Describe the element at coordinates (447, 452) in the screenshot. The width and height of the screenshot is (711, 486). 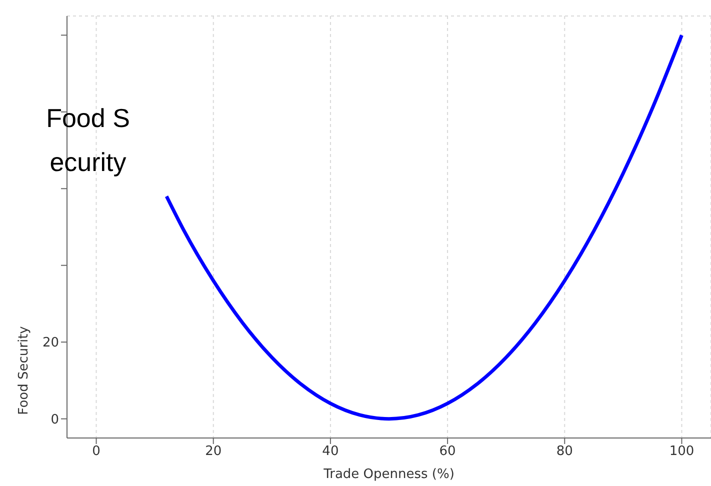
I see `x-tick-label: 60` at that location.